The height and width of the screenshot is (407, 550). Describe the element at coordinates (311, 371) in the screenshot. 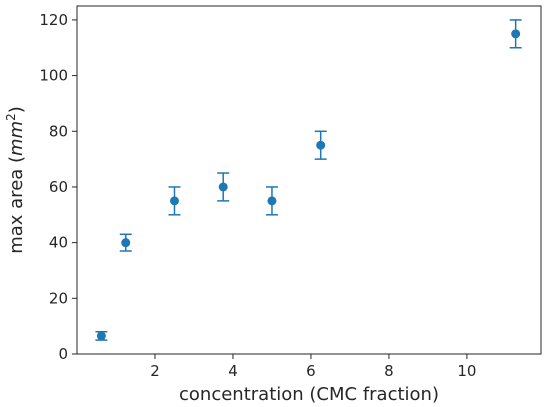

I see `x-tick-label: 6` at that location.